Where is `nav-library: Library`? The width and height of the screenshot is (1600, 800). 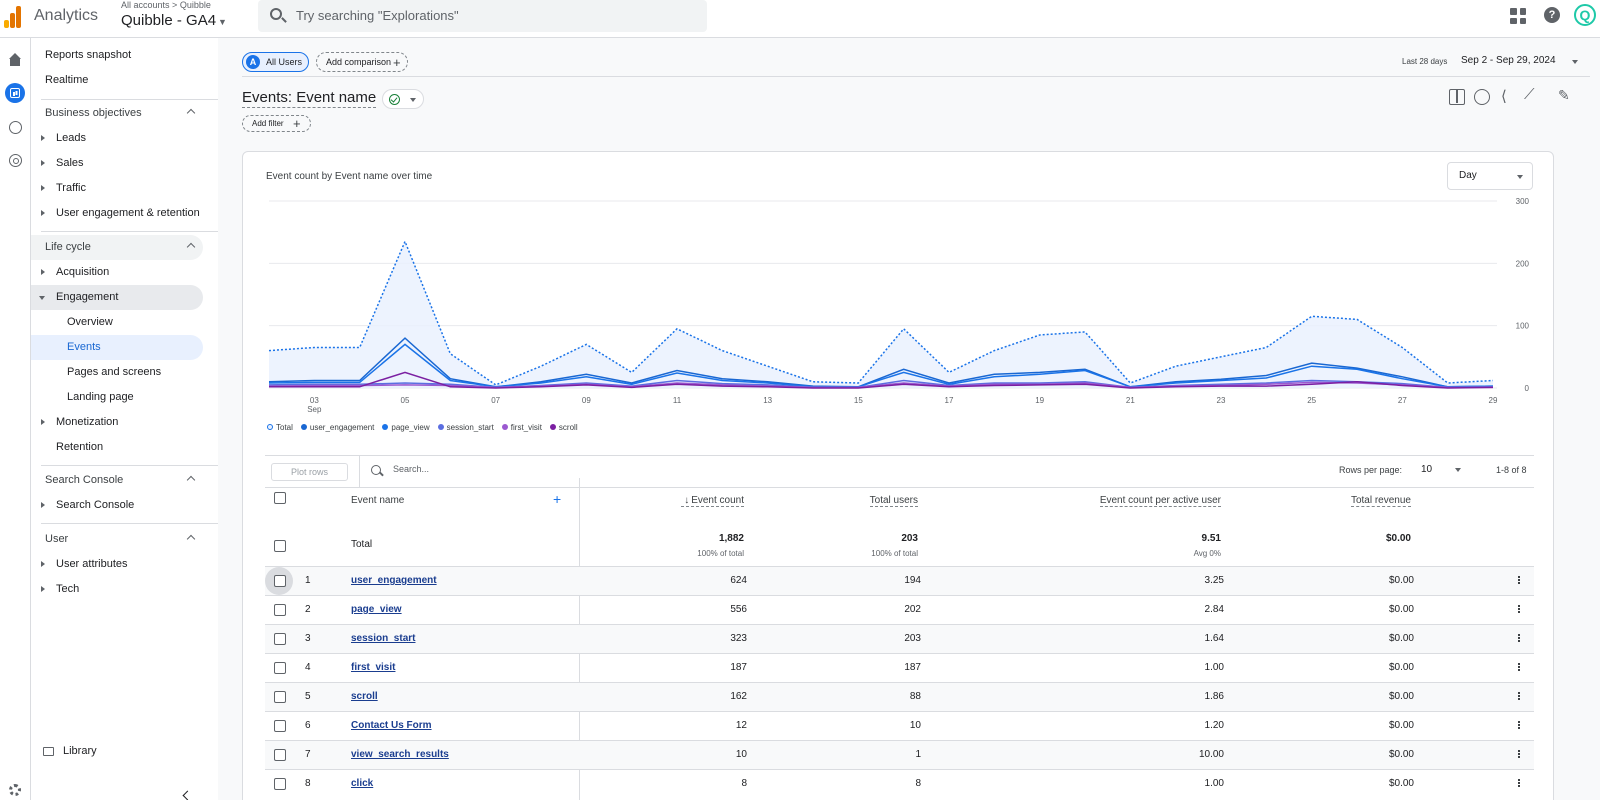 nav-library: Library is located at coordinates (80, 751).